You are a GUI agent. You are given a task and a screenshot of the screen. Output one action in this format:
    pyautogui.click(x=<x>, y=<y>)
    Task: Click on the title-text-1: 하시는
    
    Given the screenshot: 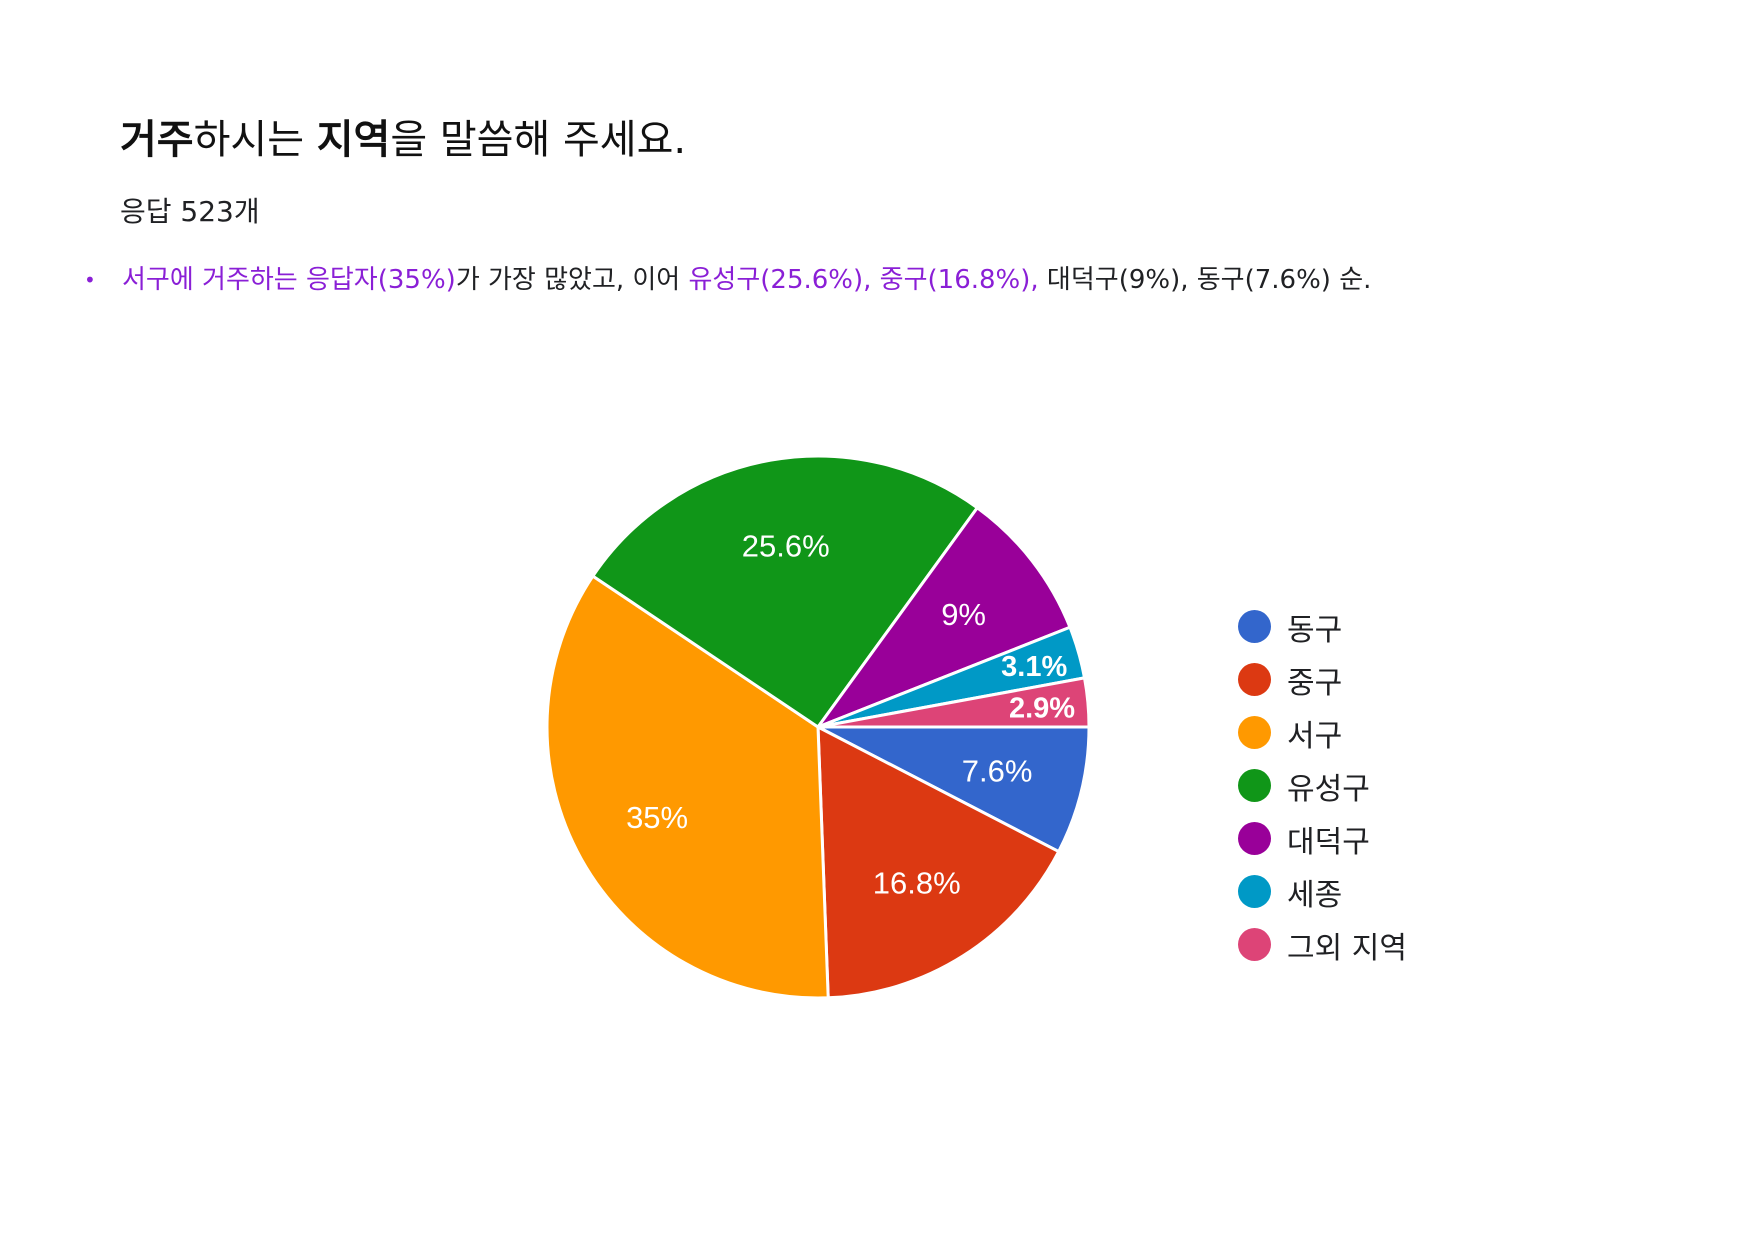 What is the action you would take?
    pyautogui.click(x=255, y=140)
    